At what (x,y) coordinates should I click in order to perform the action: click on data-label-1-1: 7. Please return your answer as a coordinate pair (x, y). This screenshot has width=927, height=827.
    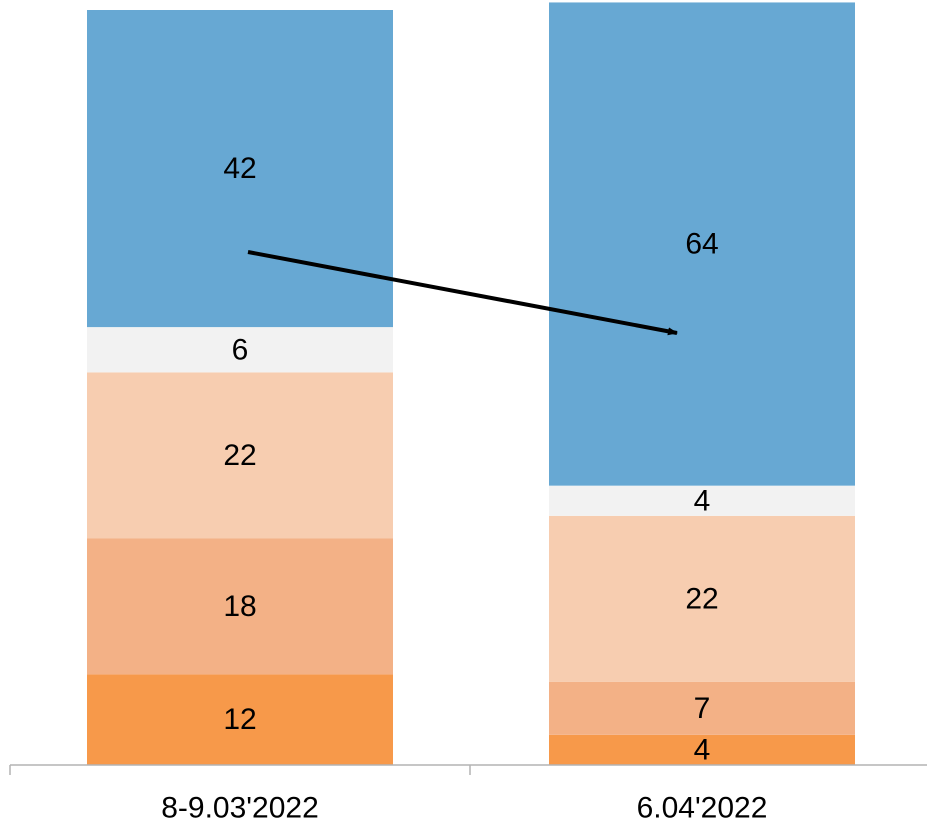
    Looking at the image, I should click on (702, 708).